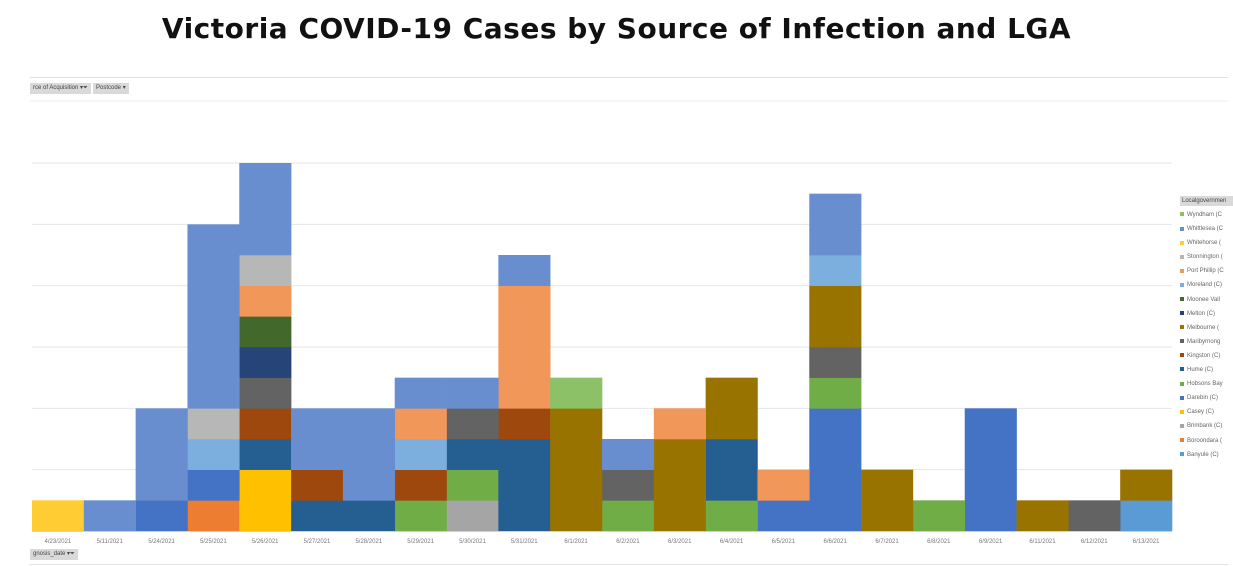 This screenshot has height=566, width=1233. Describe the element at coordinates (1206, 455) in the screenshot. I see `legend-item: Banyule (C)` at that location.